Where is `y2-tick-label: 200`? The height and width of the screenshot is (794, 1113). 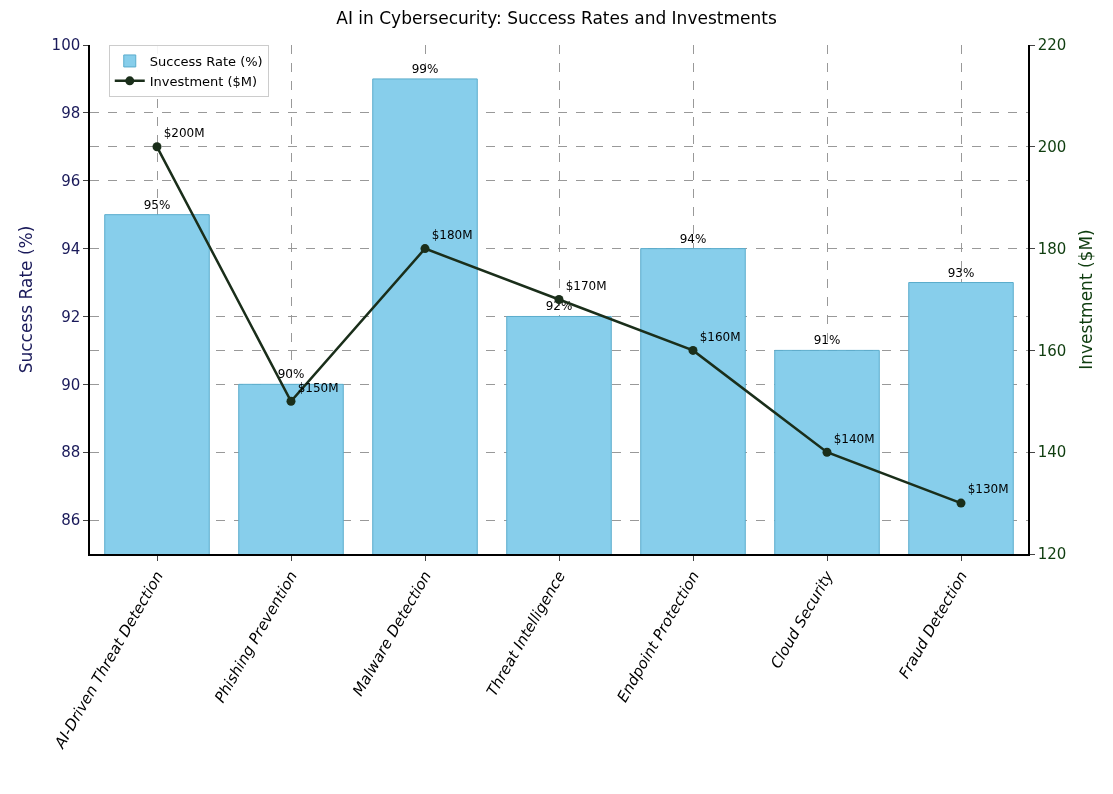 y2-tick-label: 200 is located at coordinates (1052, 147).